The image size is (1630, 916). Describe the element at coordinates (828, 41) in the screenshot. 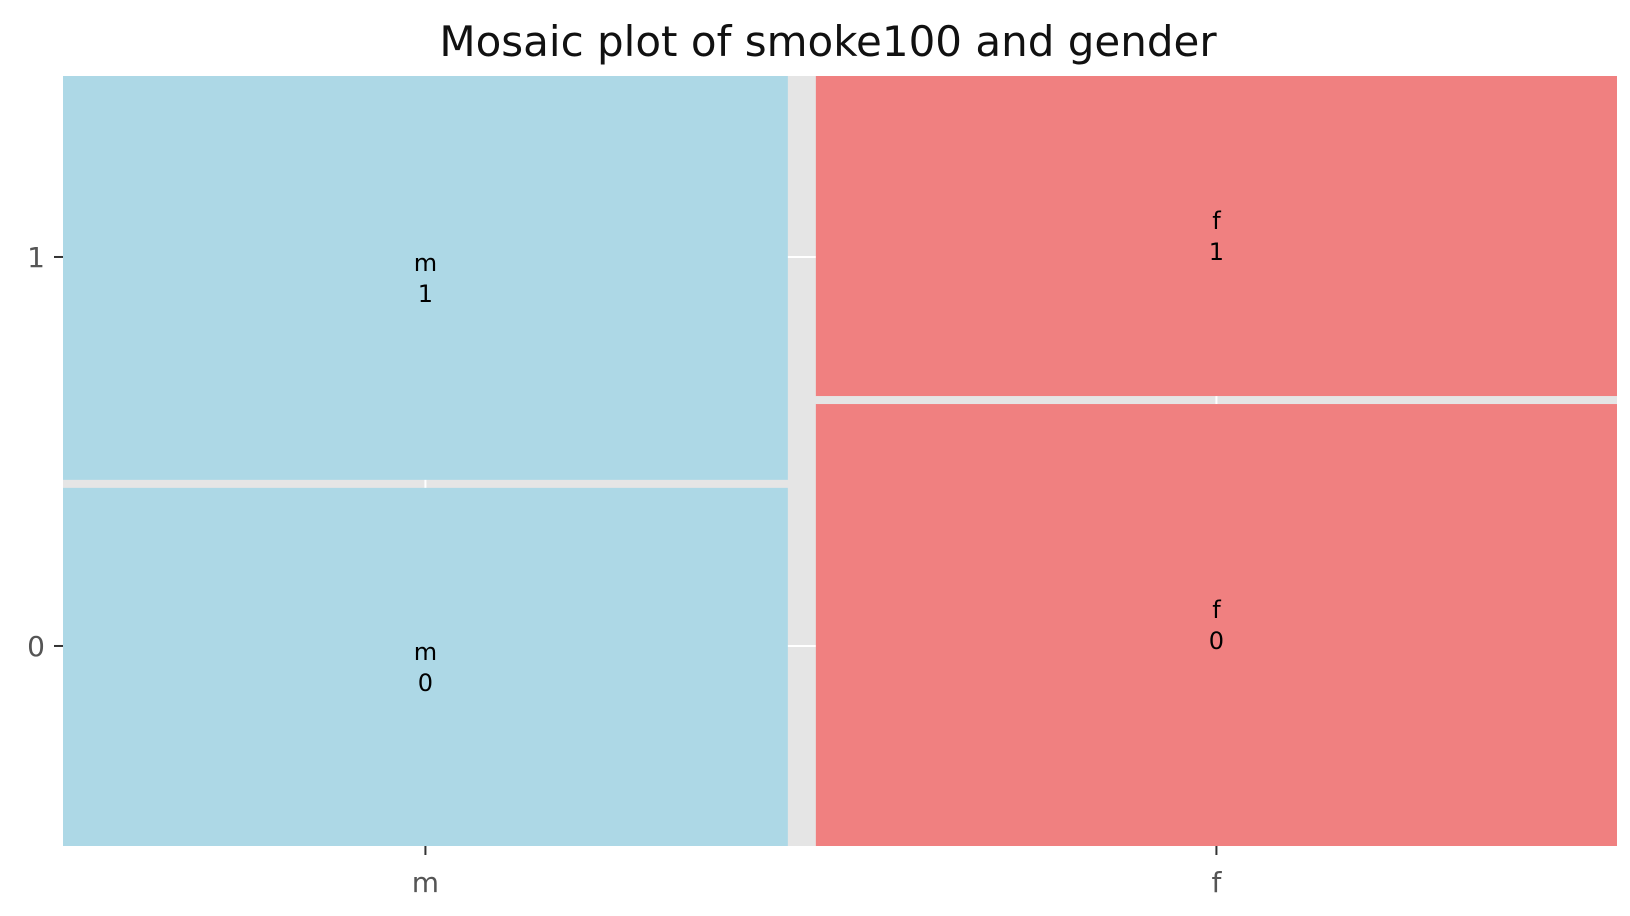

I see `chart-title: Mosaic plot of smoke100 and gender` at that location.